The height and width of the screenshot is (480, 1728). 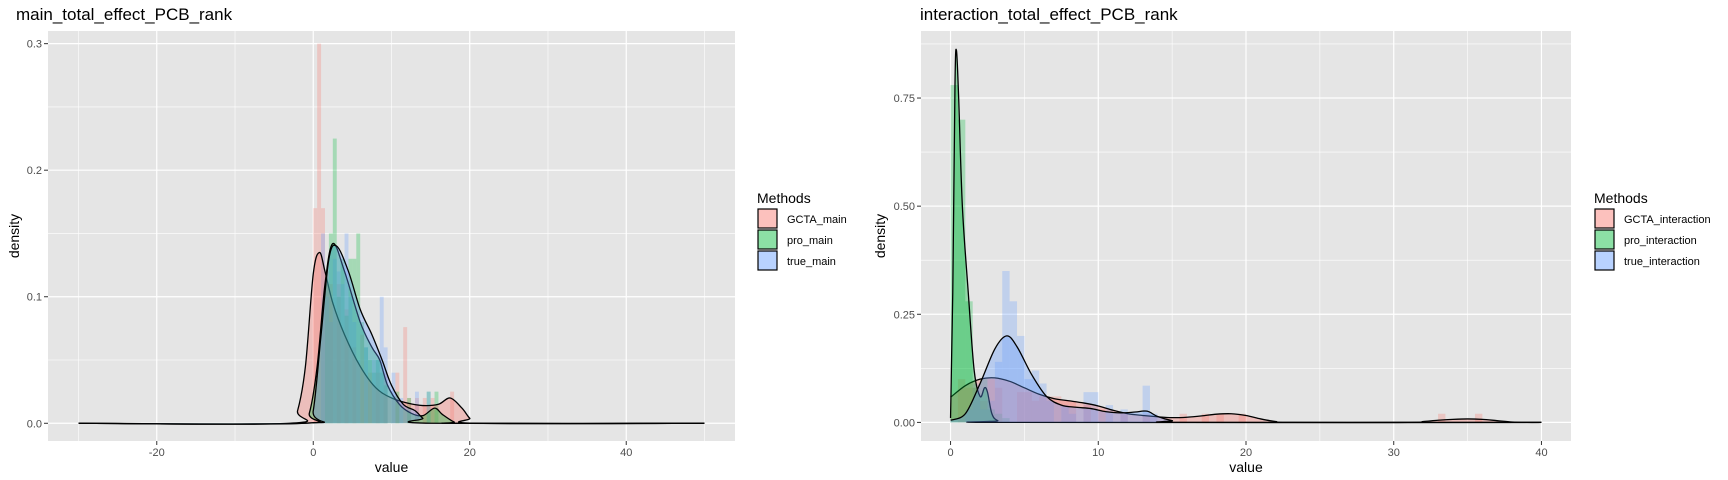 I want to click on legend-label-pro_main: pro_main, so click(x=810, y=241).